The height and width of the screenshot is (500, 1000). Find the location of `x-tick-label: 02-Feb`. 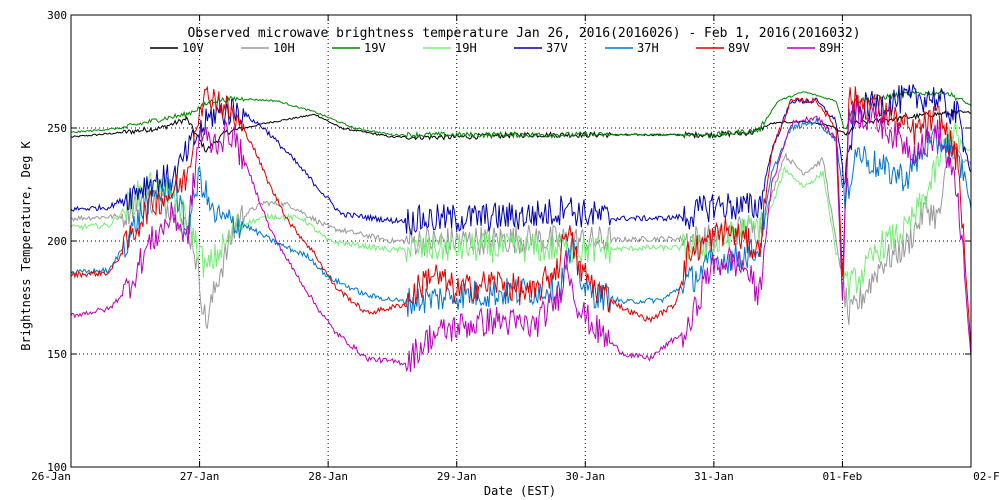

x-tick-label: 02-Feb is located at coordinates (986, 476).